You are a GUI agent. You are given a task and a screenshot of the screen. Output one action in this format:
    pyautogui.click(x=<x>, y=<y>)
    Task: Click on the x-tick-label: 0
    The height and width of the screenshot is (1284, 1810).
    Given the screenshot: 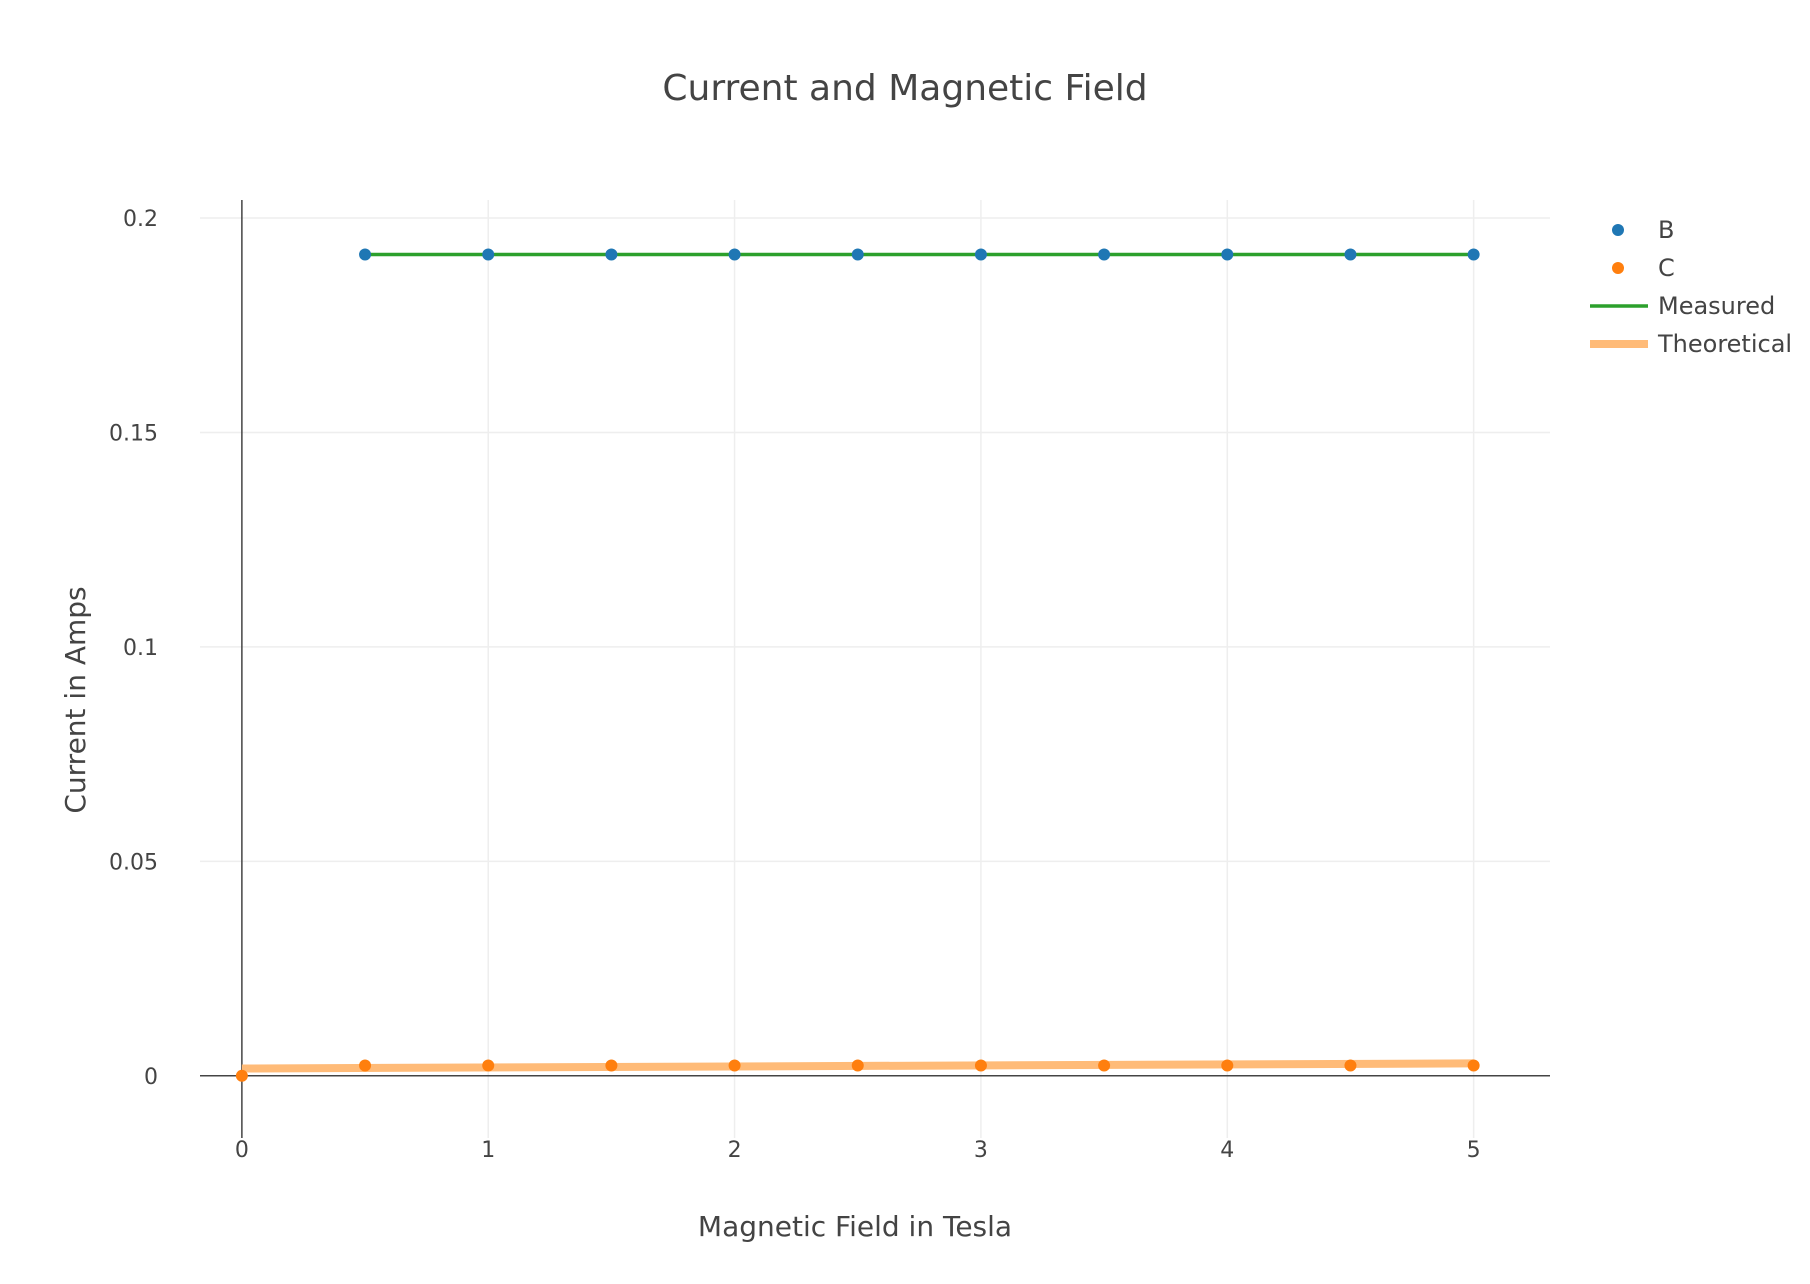 What is the action you would take?
    pyautogui.click(x=242, y=1150)
    